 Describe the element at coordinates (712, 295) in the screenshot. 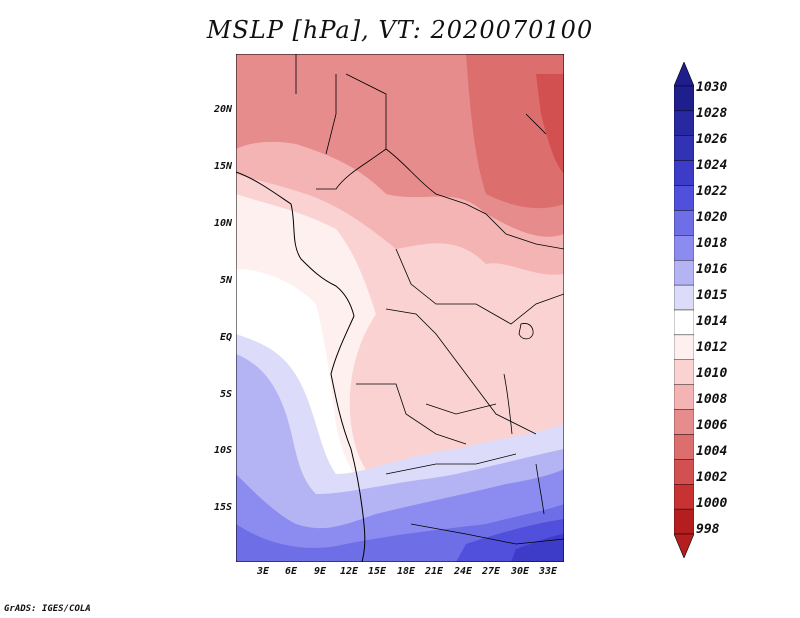

I see `colorbar-label-1015: 1015` at that location.